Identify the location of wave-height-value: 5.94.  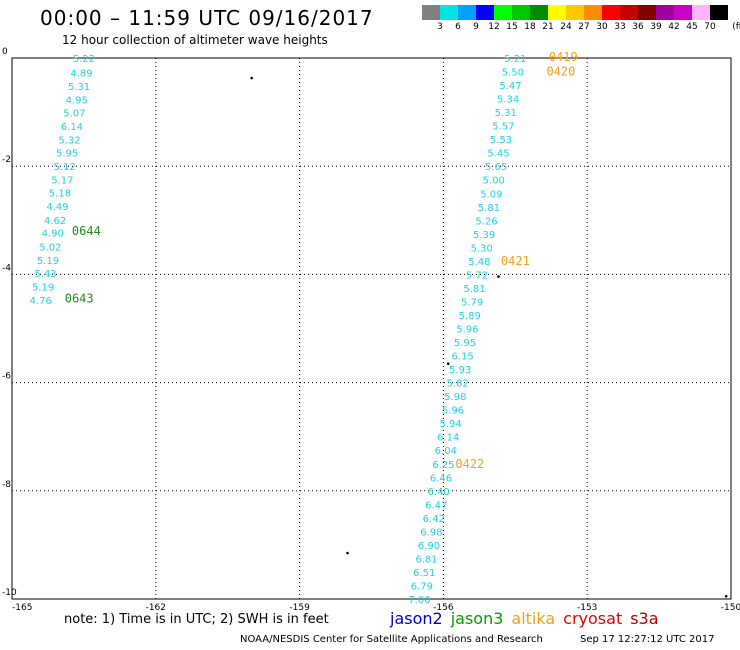
(450, 424).